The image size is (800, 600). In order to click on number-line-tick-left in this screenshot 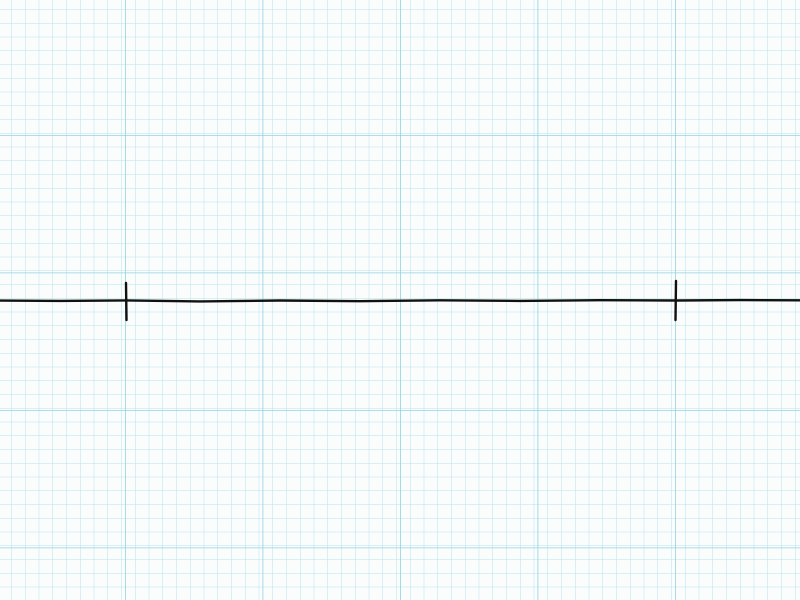, I will do `click(126, 301)`.